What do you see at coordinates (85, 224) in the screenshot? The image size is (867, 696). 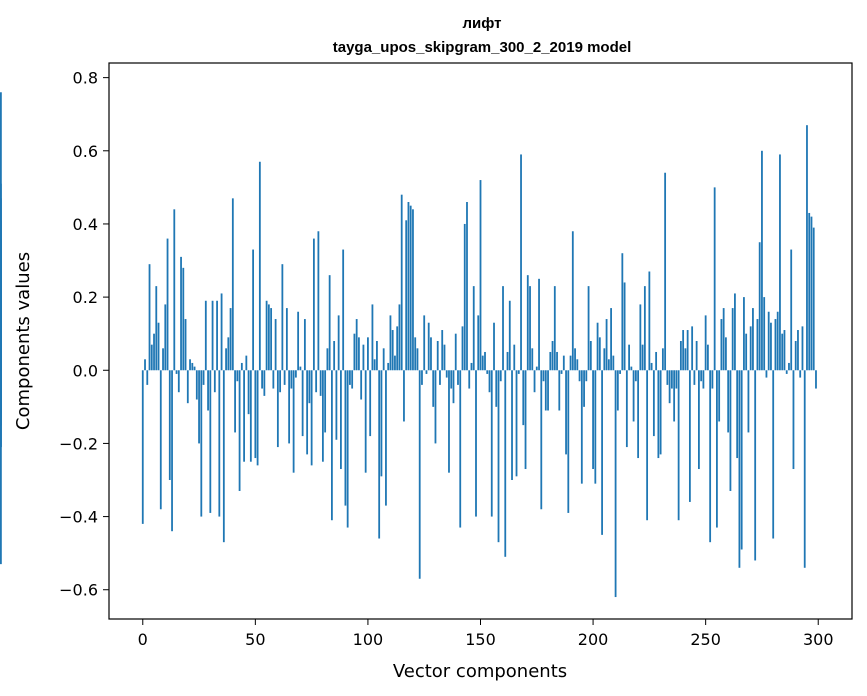 I see `y-tick-label: 0.4` at bounding box center [85, 224].